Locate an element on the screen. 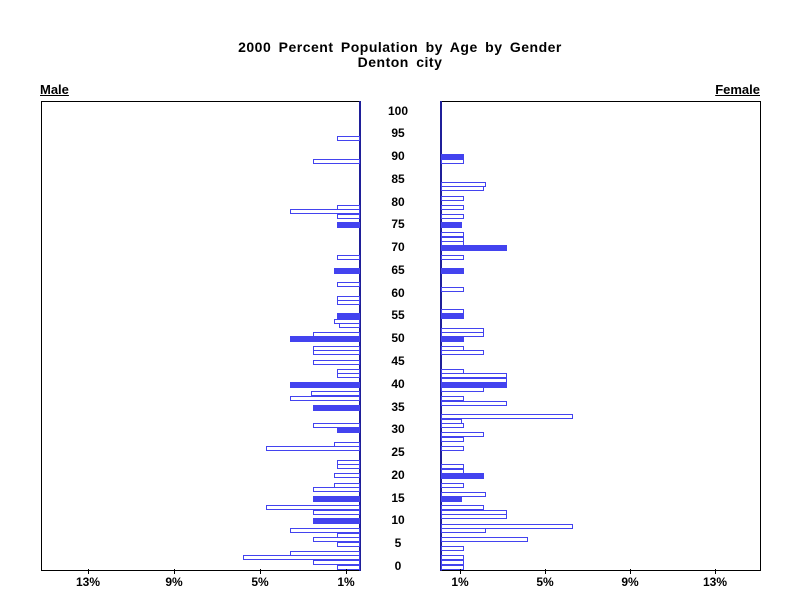  female-pct-1-tick is located at coordinates (460, 571).